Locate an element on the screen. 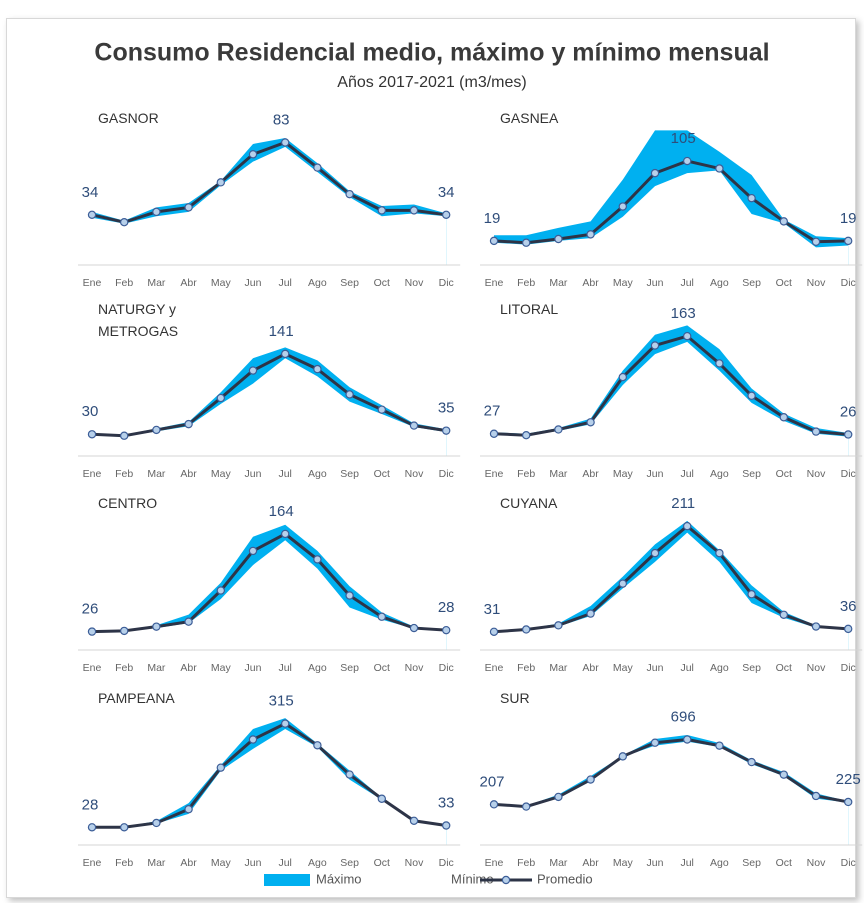 Image resolution: width=864 pixels, height=903 pixels. data-label: 33 is located at coordinates (446, 802).